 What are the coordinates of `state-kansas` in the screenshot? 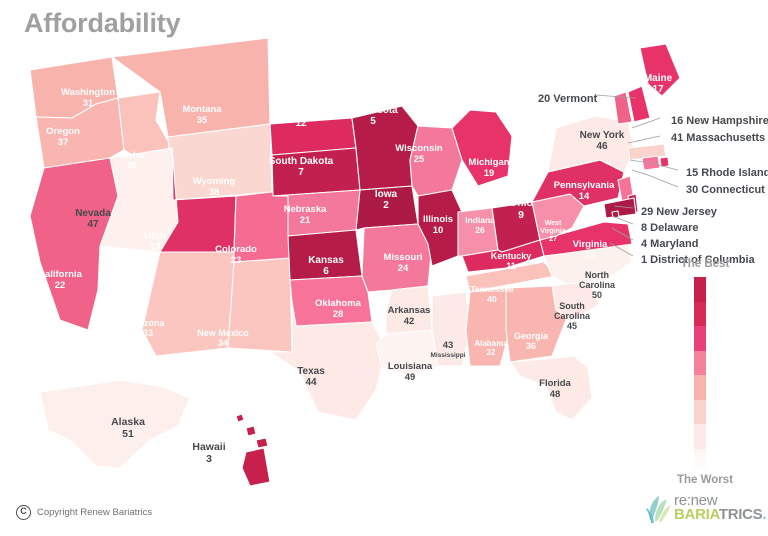 It's located at (325, 255).